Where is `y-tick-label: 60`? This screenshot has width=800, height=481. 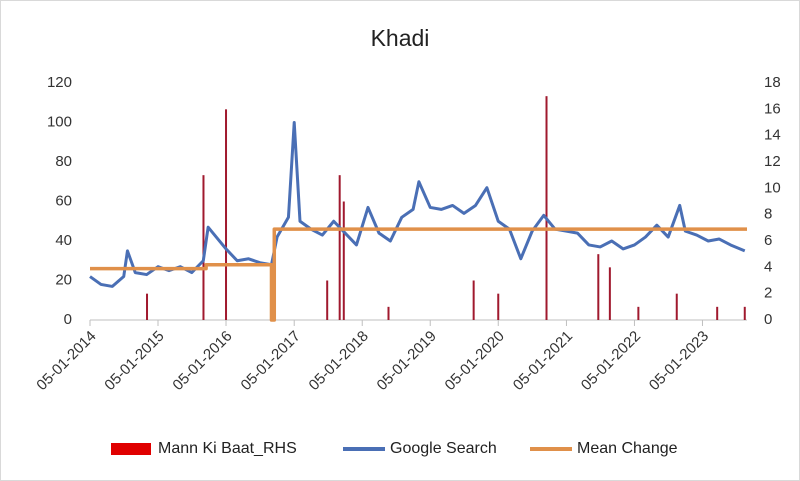
y-tick-label: 60 is located at coordinates (63, 200).